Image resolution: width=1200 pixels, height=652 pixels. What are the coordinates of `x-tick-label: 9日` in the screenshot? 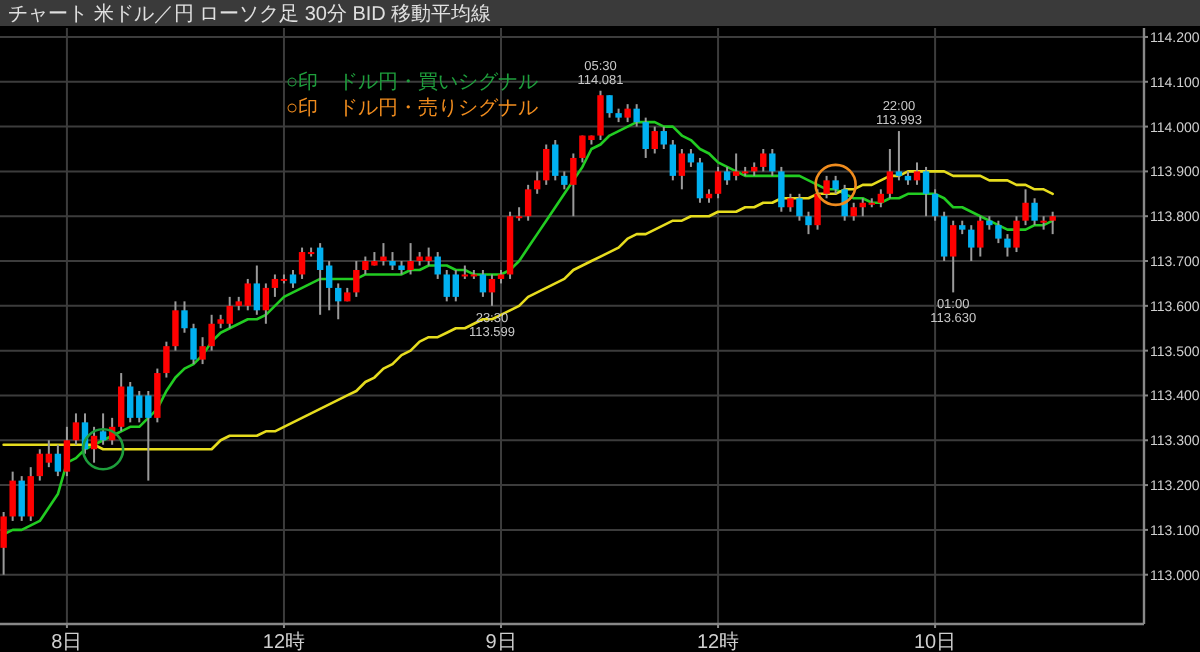 It's located at (501, 642).